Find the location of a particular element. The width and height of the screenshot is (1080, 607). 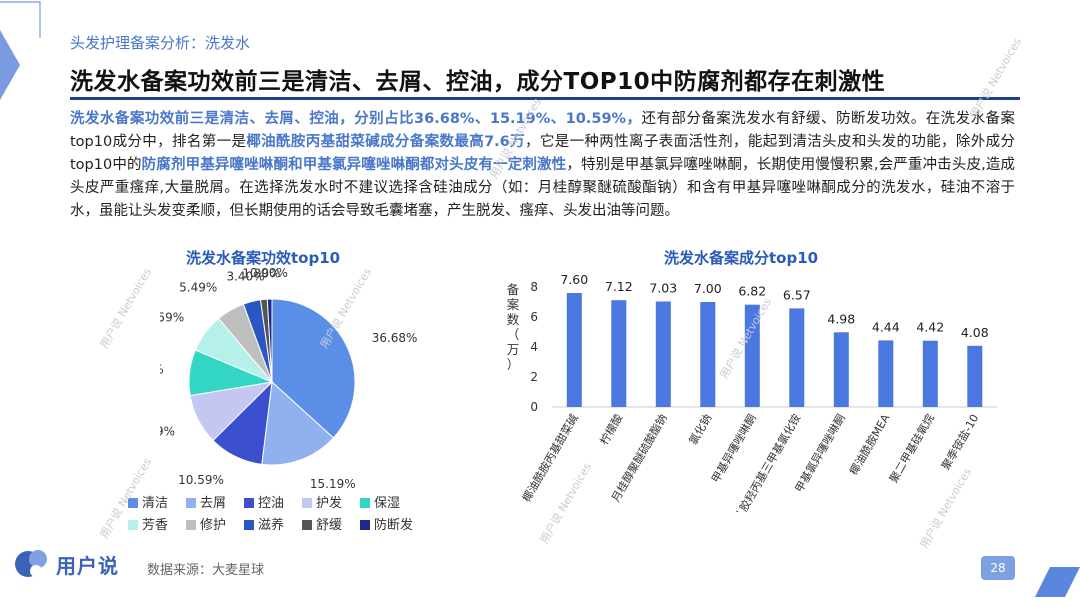

watermark: 用户说 Netvoices is located at coordinates (126, 308).